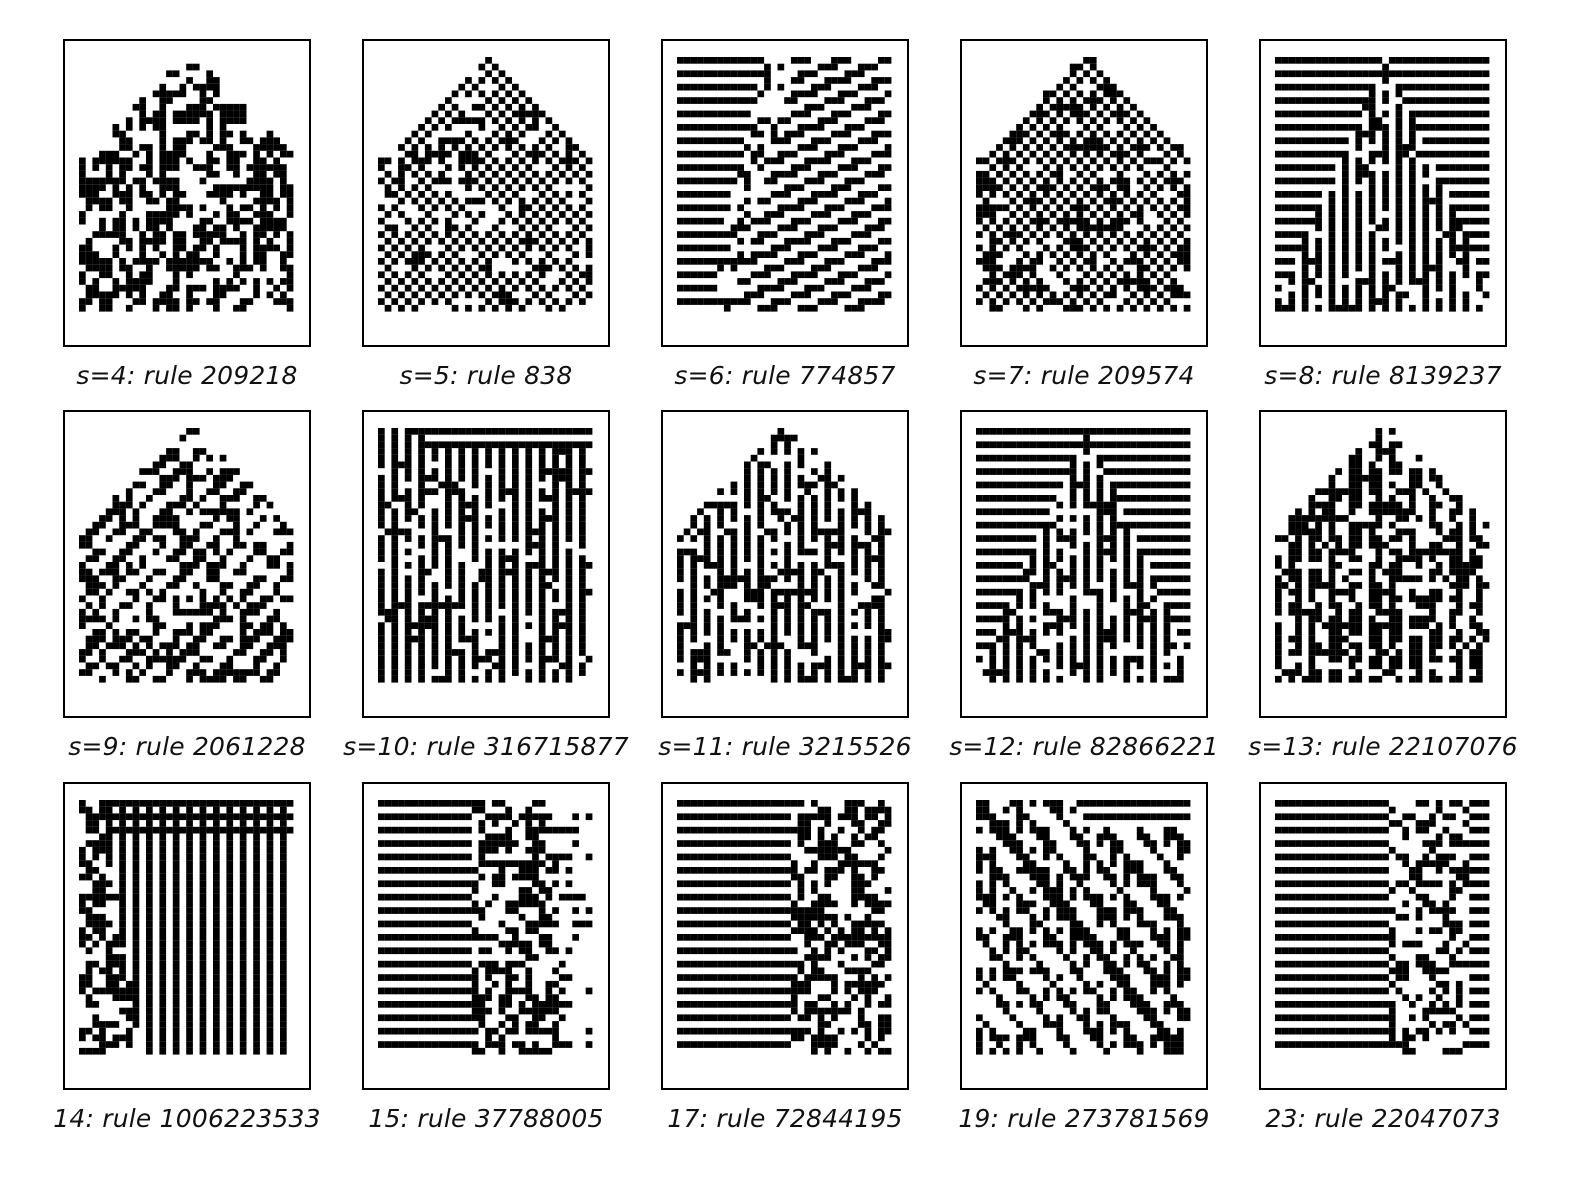  I want to click on rule-caption: 19: rule 273781569, so click(1084, 1118).